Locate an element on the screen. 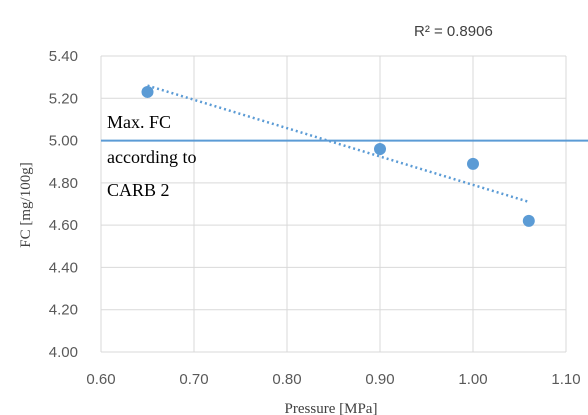 This screenshot has height=415, width=588. y-tick-label: 4.40 is located at coordinates (63, 267).